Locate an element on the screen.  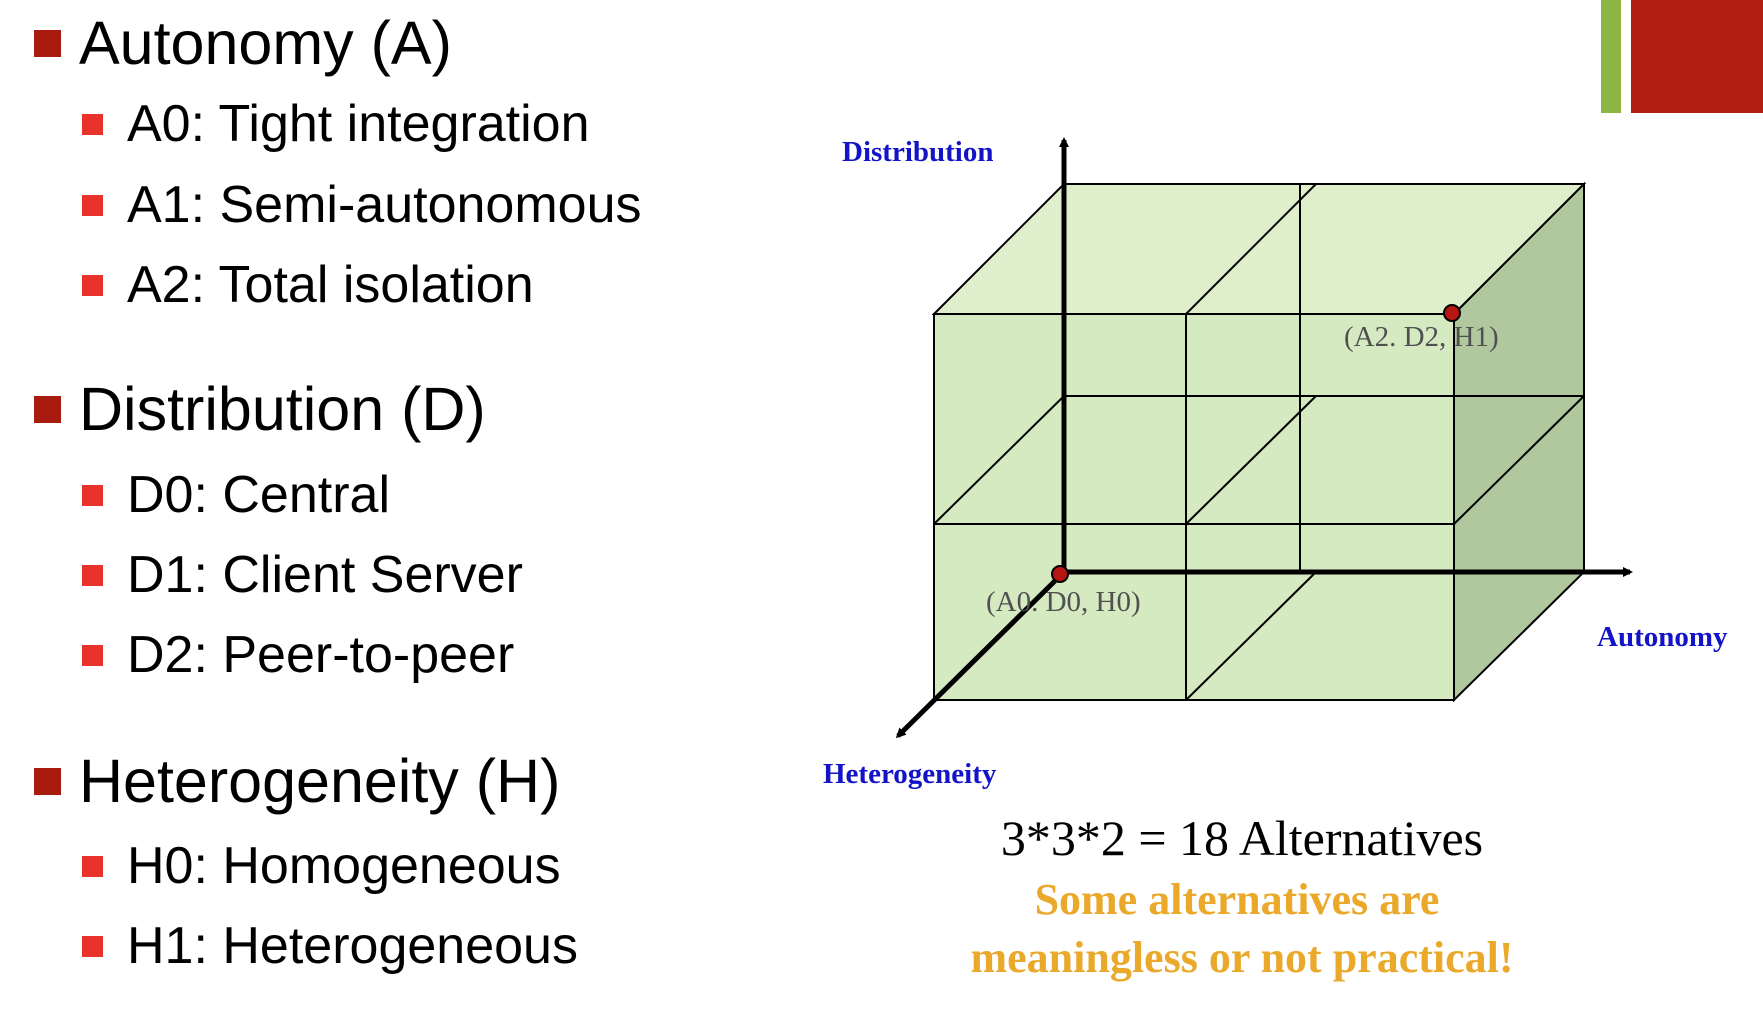
cube-front-face is located at coordinates (1194, 507).